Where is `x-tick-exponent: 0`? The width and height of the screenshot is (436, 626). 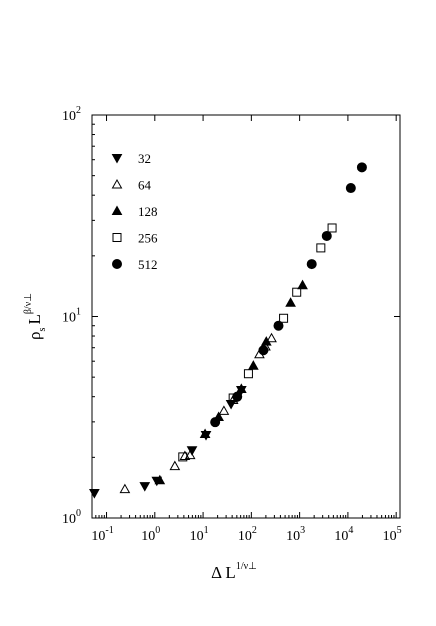
x-tick-exponent: 0 is located at coordinates (157, 530).